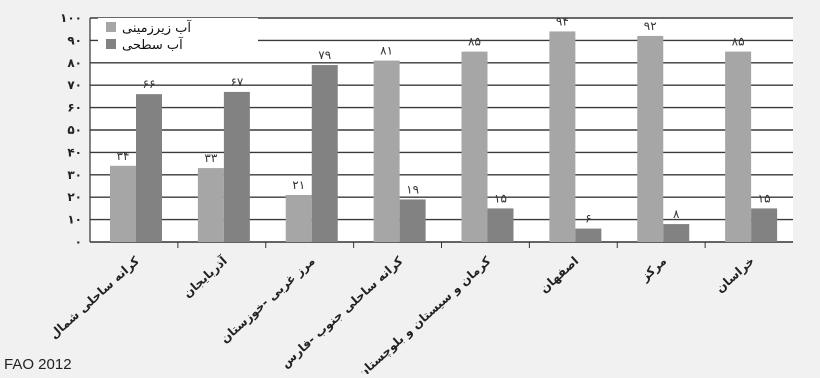 The image size is (820, 378). Describe the element at coordinates (123, 156) in the screenshot. I see `data-label: ۳۴` at that location.